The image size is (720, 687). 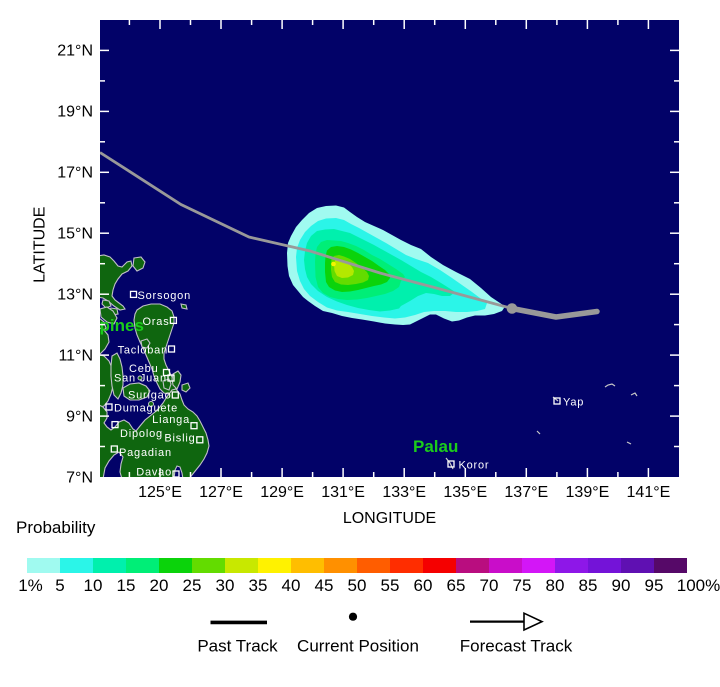 What do you see at coordinates (126, 585) in the screenshot?
I see `svg-text: 15` at bounding box center [126, 585].